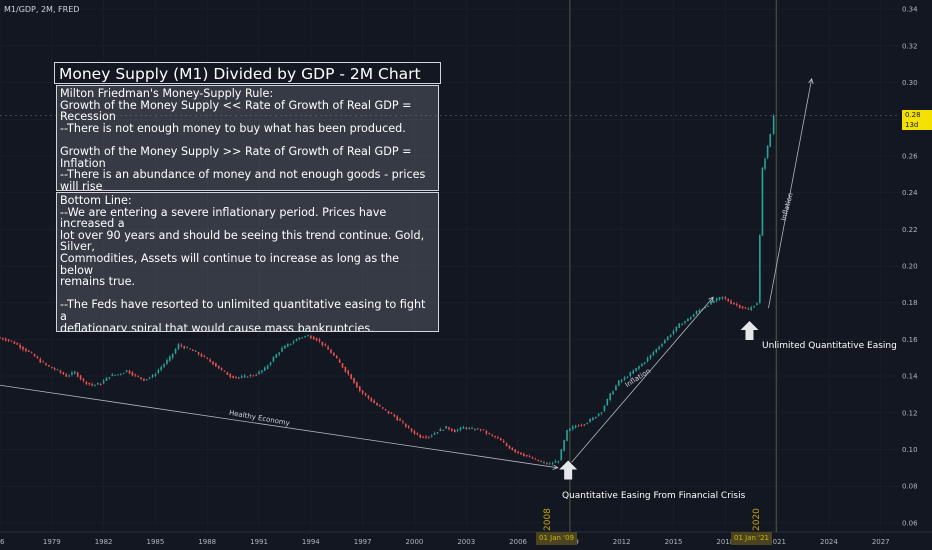  Describe the element at coordinates (910, 193) in the screenshot. I see `y-tick-label: 0.24` at that location.